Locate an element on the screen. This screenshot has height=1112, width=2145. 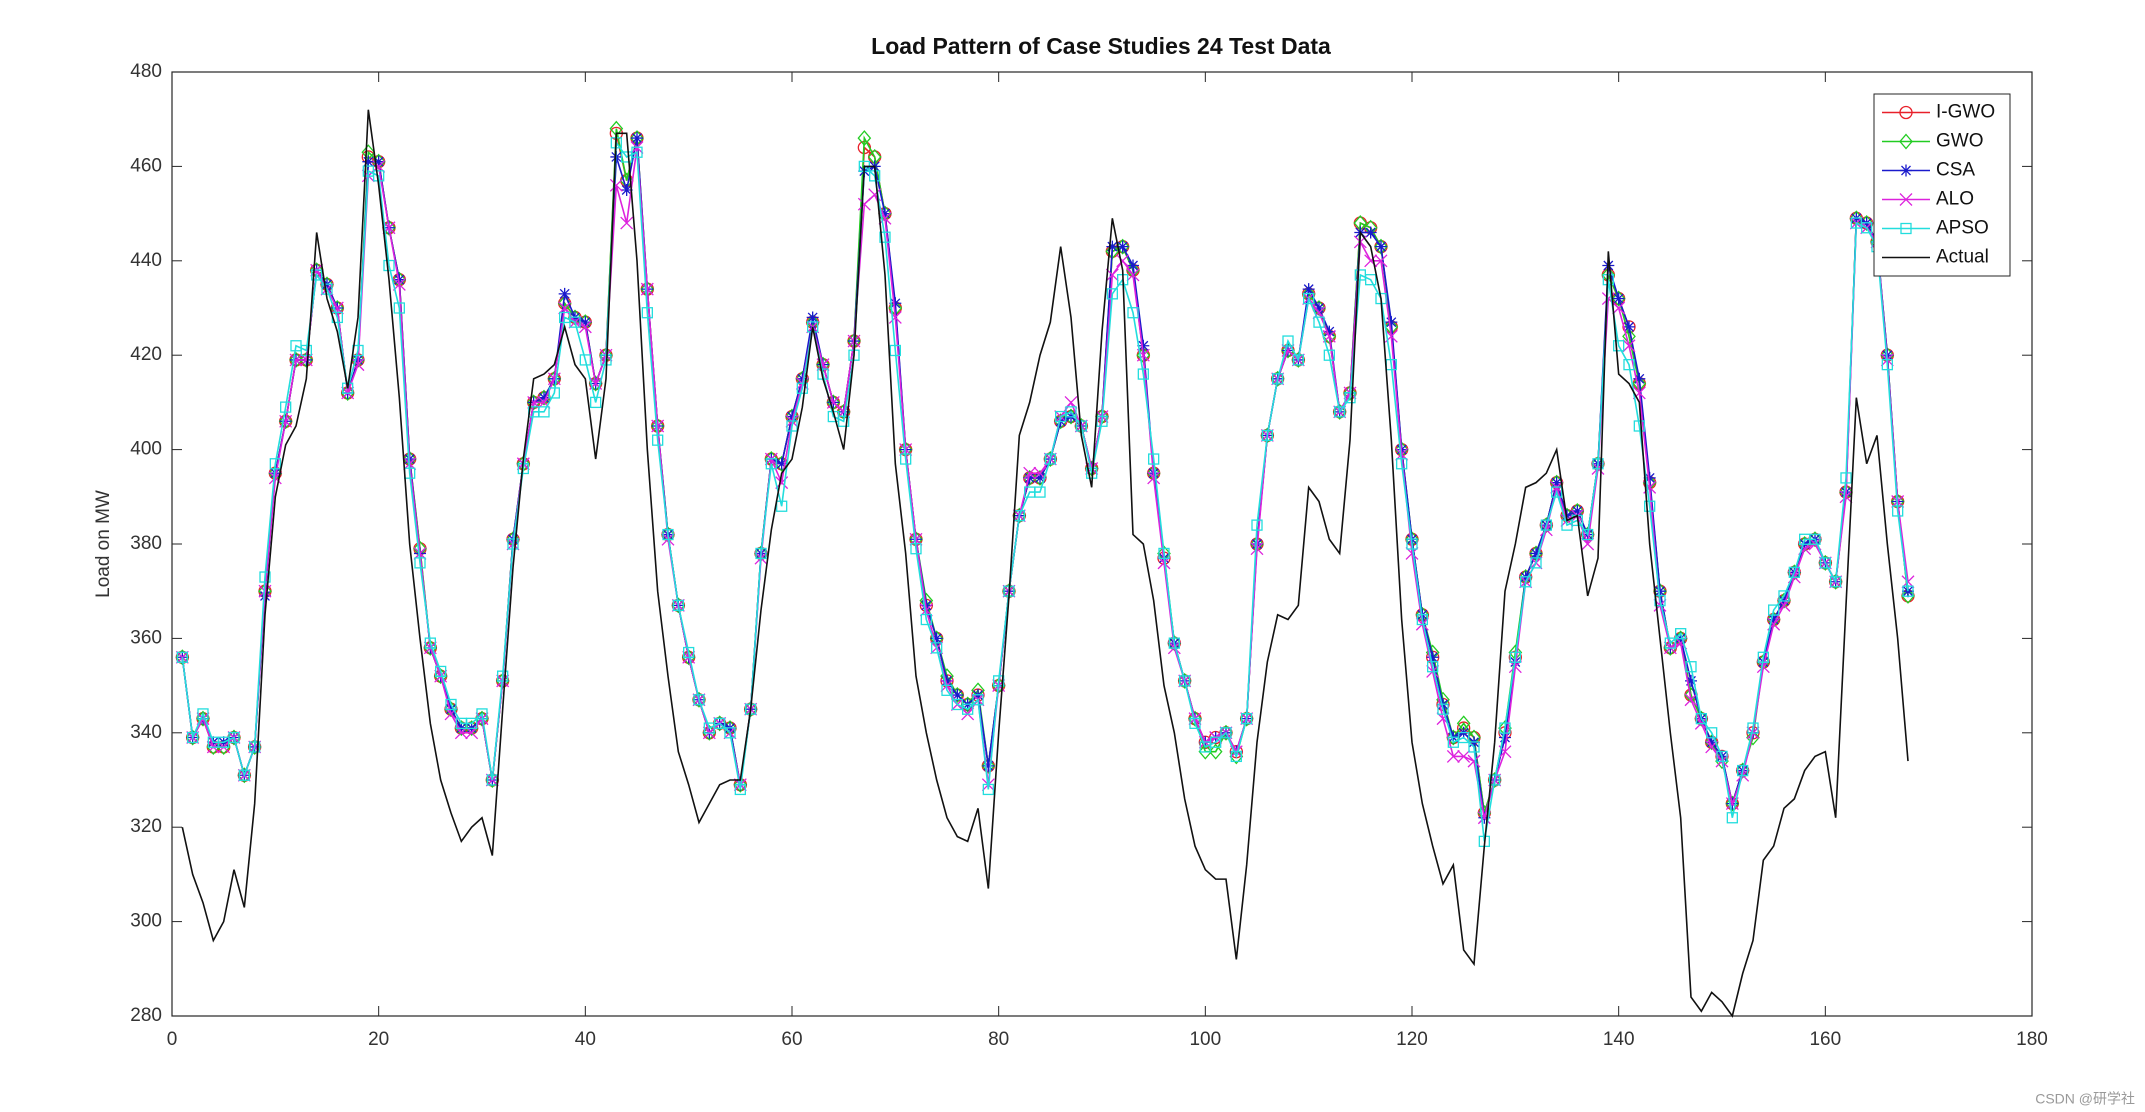
x-tick-label: 140 is located at coordinates (1619, 1039).